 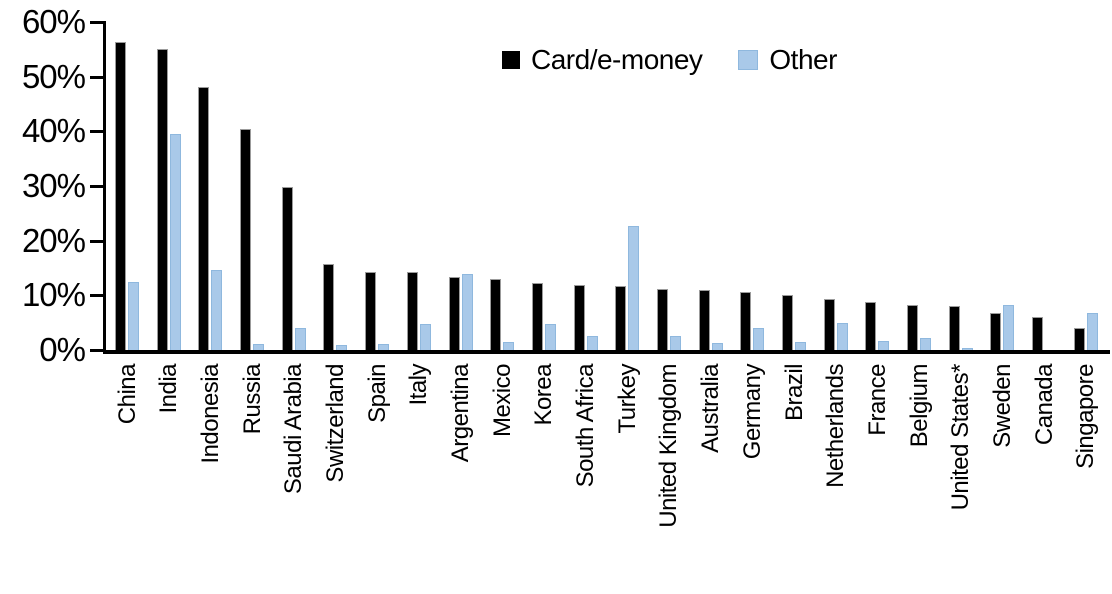 What do you see at coordinates (502, 401) in the screenshot?
I see `x-axis-category-label: Mexico` at bounding box center [502, 401].